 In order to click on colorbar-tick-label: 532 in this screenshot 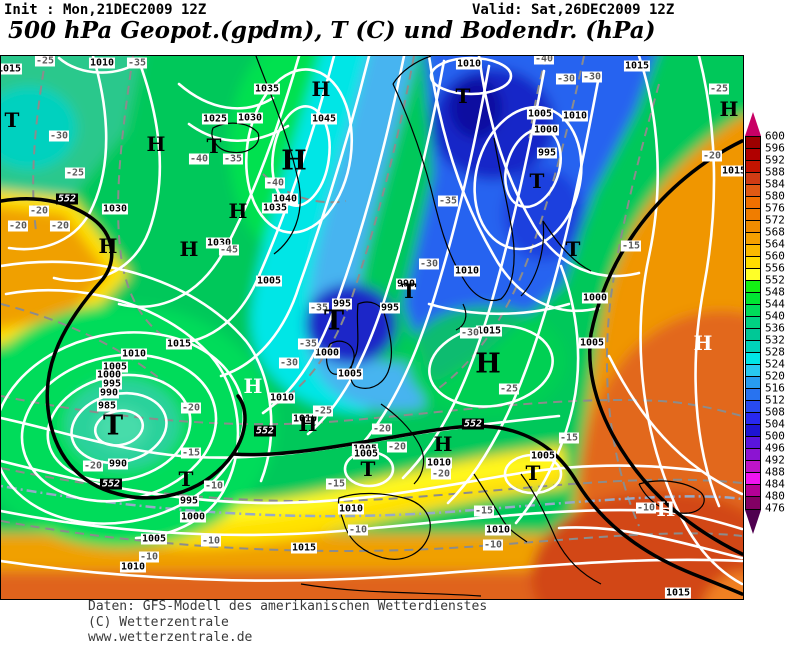, I will do `click(775, 340)`.